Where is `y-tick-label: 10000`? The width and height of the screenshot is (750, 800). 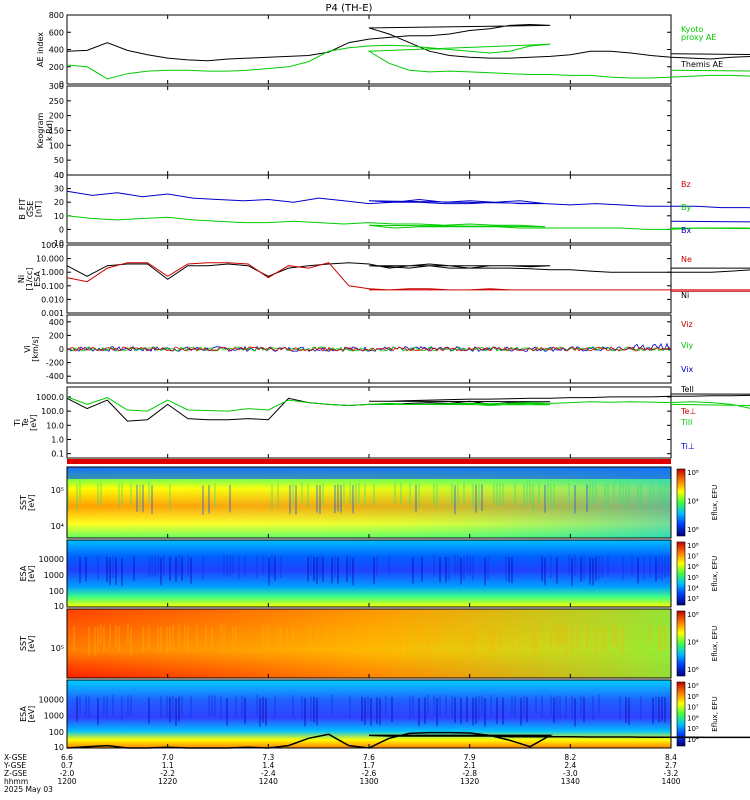
y-tick-label: 10000 is located at coordinates (51, 559).